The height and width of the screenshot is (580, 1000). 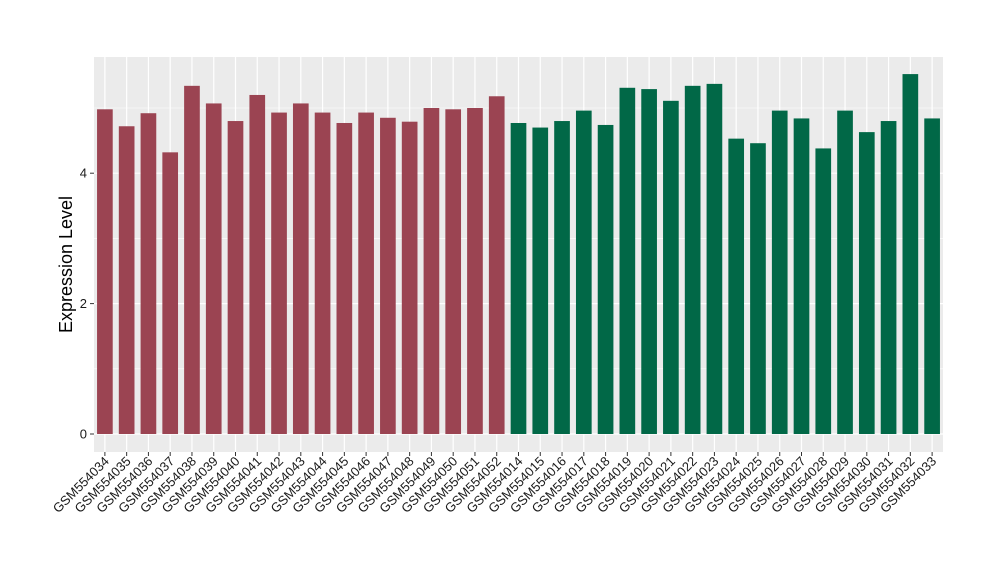 What do you see at coordinates (83, 434) in the screenshot?
I see `y-tick-label: 0` at bounding box center [83, 434].